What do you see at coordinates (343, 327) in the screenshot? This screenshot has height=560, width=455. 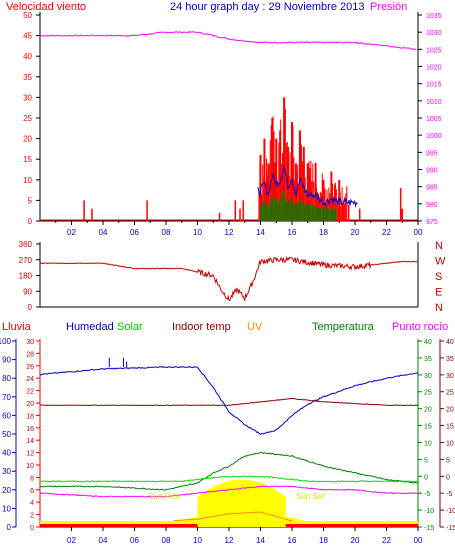 I see `temperature-axis-label: Temperatura` at bounding box center [343, 327].